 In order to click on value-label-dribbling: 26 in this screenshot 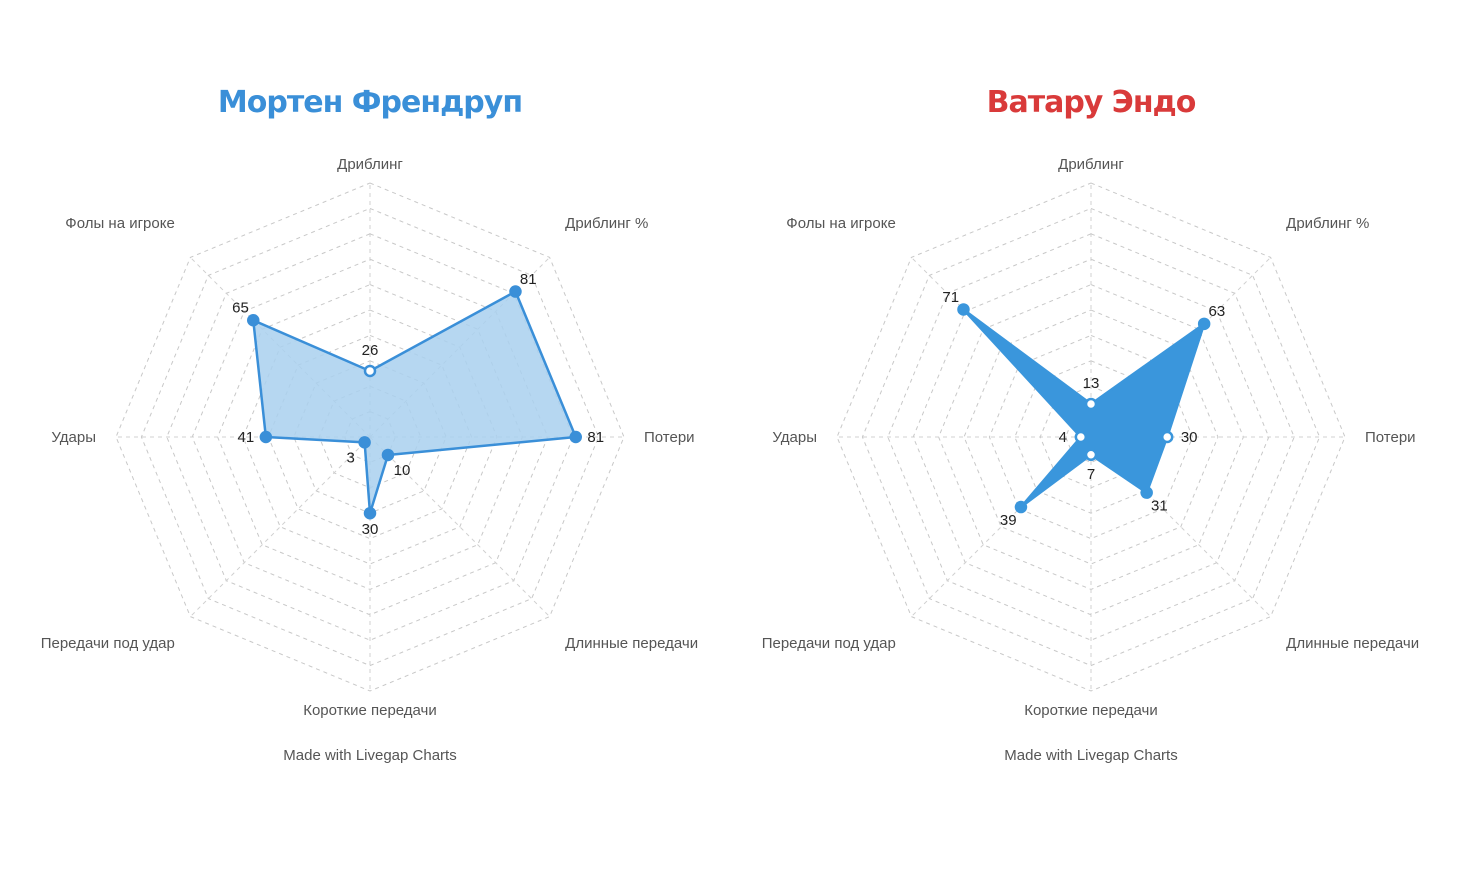, I will do `click(370, 350)`.